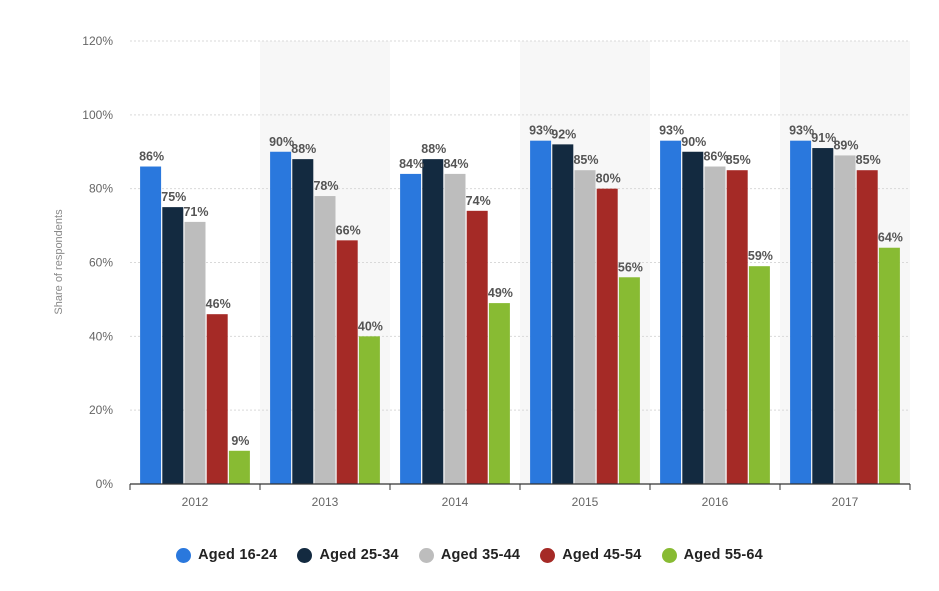  I want to click on data-label: 74%, so click(478, 201).